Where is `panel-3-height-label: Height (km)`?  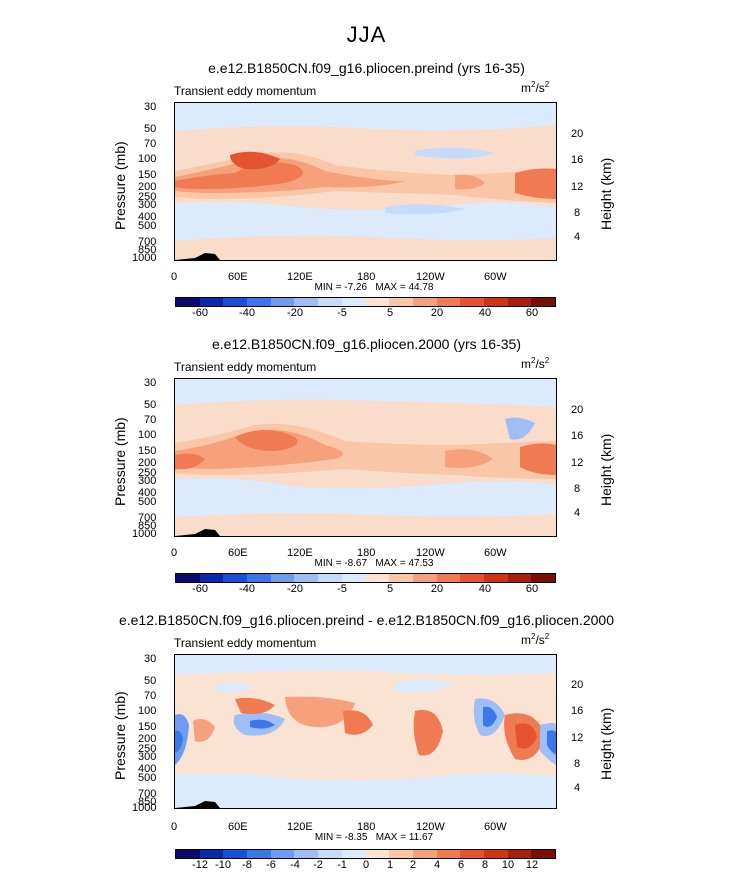 panel-3-height-label: Height (km) is located at coordinates (606, 743).